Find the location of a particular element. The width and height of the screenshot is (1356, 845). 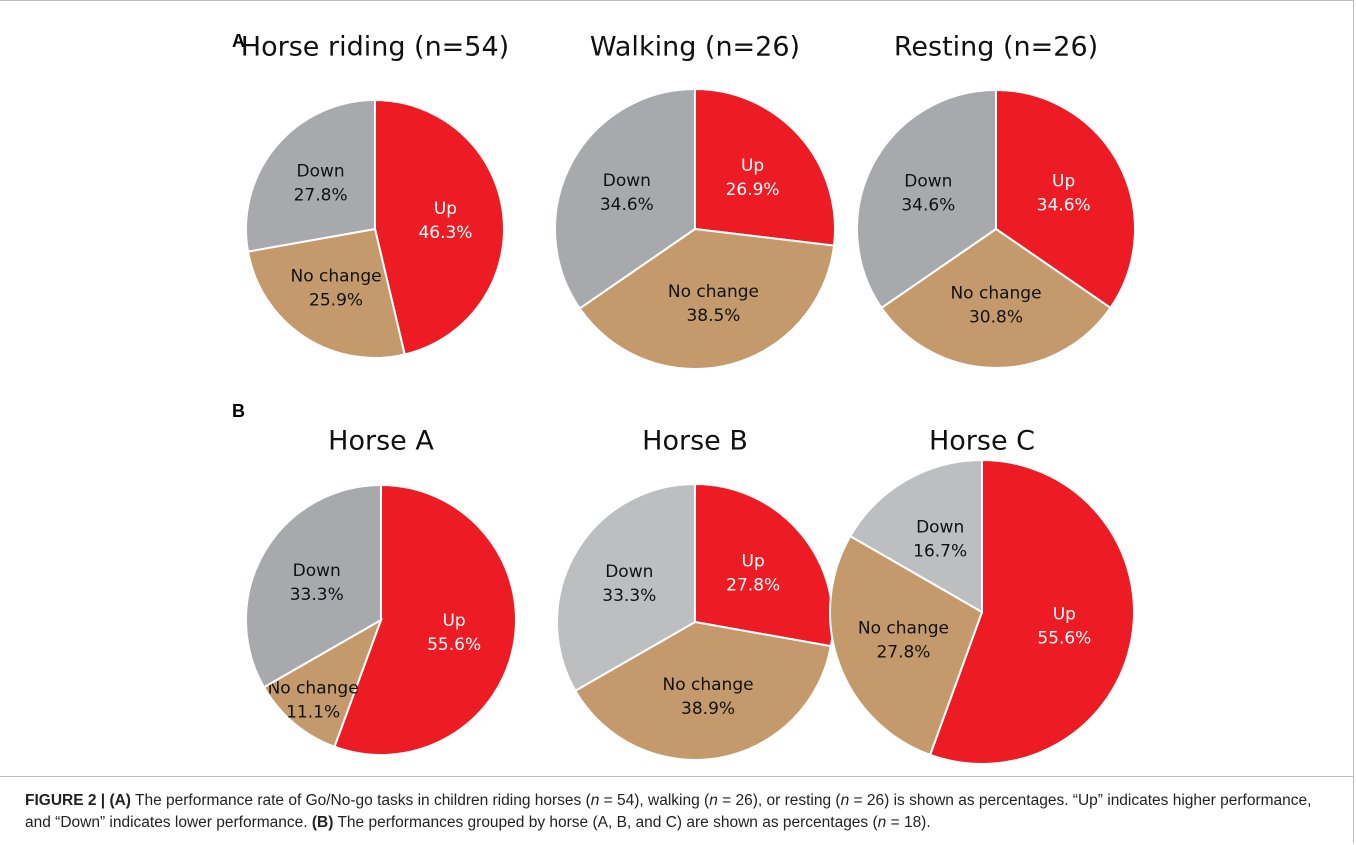

caption-text: (A) is located at coordinates (120, 800).